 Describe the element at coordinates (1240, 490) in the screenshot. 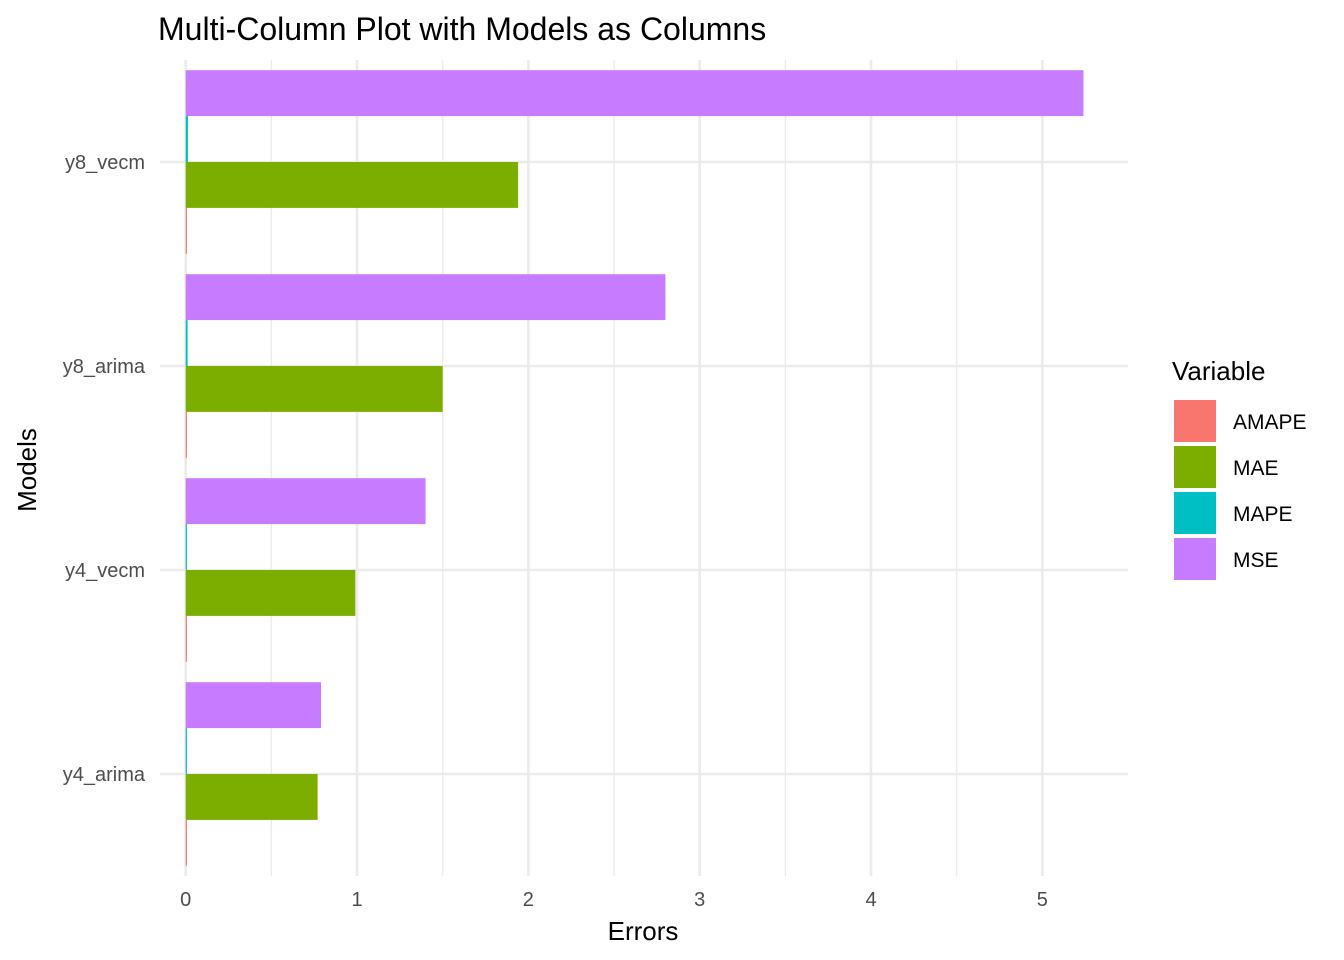

I see `legend-items: AMAPE MAE MAPE MSE` at that location.